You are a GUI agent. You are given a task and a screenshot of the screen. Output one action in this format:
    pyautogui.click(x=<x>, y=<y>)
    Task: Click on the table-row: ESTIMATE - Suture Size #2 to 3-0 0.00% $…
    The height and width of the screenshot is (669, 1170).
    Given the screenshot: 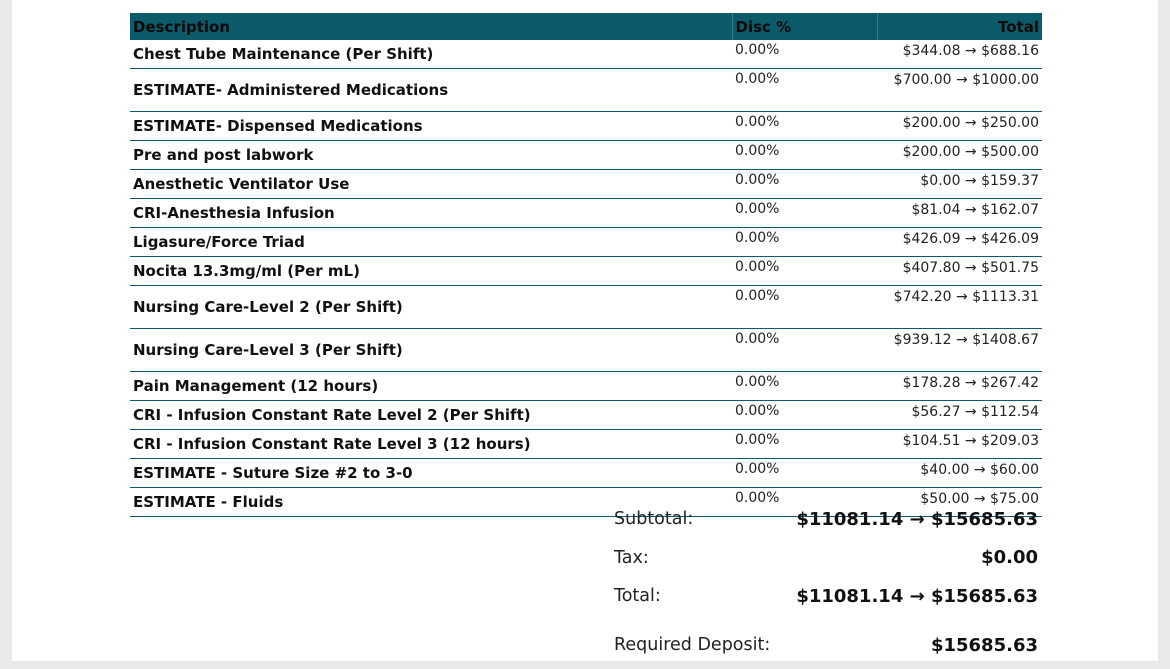 What is the action you would take?
    pyautogui.click(x=586, y=473)
    